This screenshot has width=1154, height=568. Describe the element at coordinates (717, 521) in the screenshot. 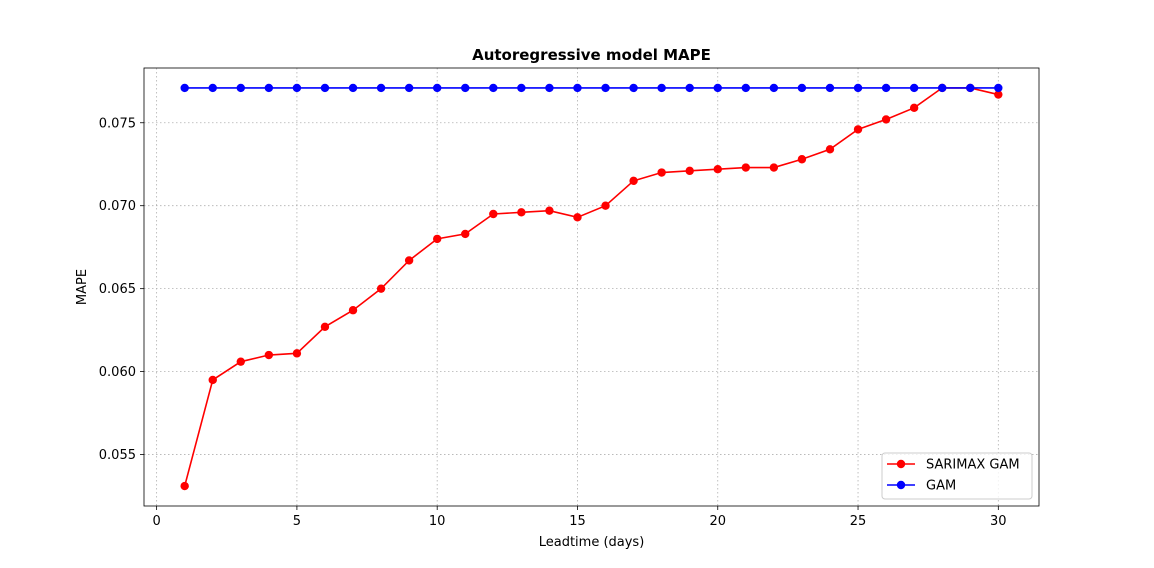

I see `x-tick-label: 20` at that location.